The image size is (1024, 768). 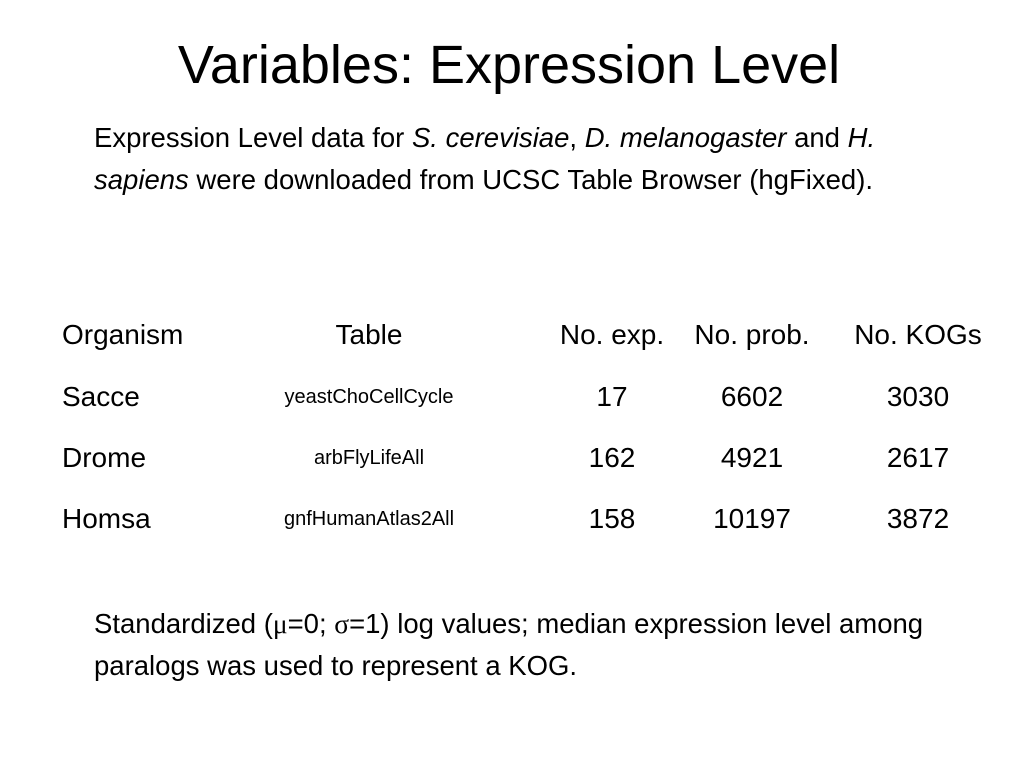 I want to click on table-cell: 162, so click(x=612, y=457).